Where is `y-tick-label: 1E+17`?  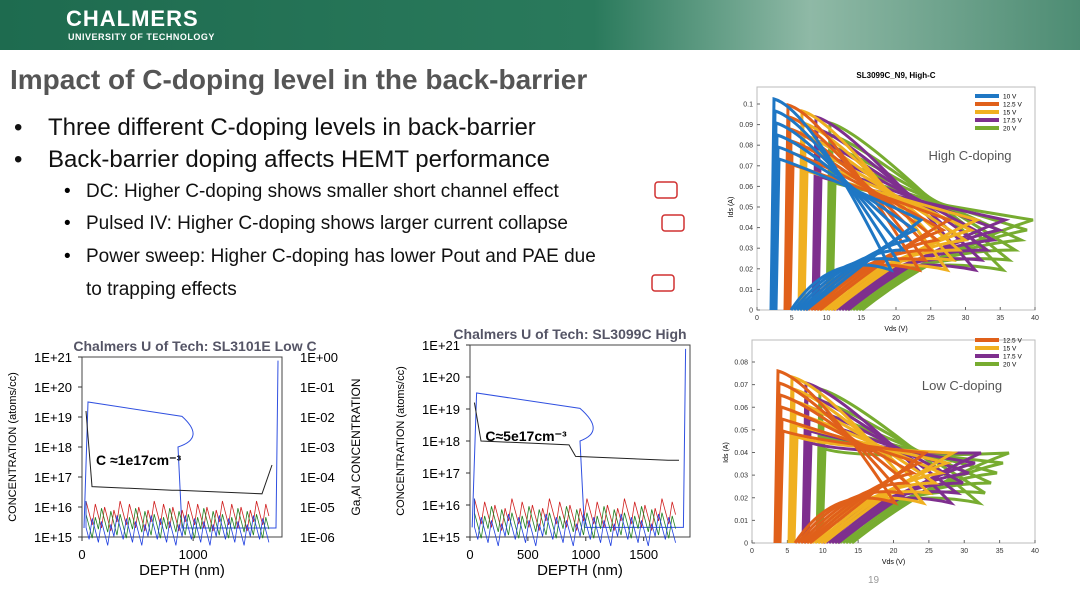 y-tick-label: 1E+17 is located at coordinates (53, 477).